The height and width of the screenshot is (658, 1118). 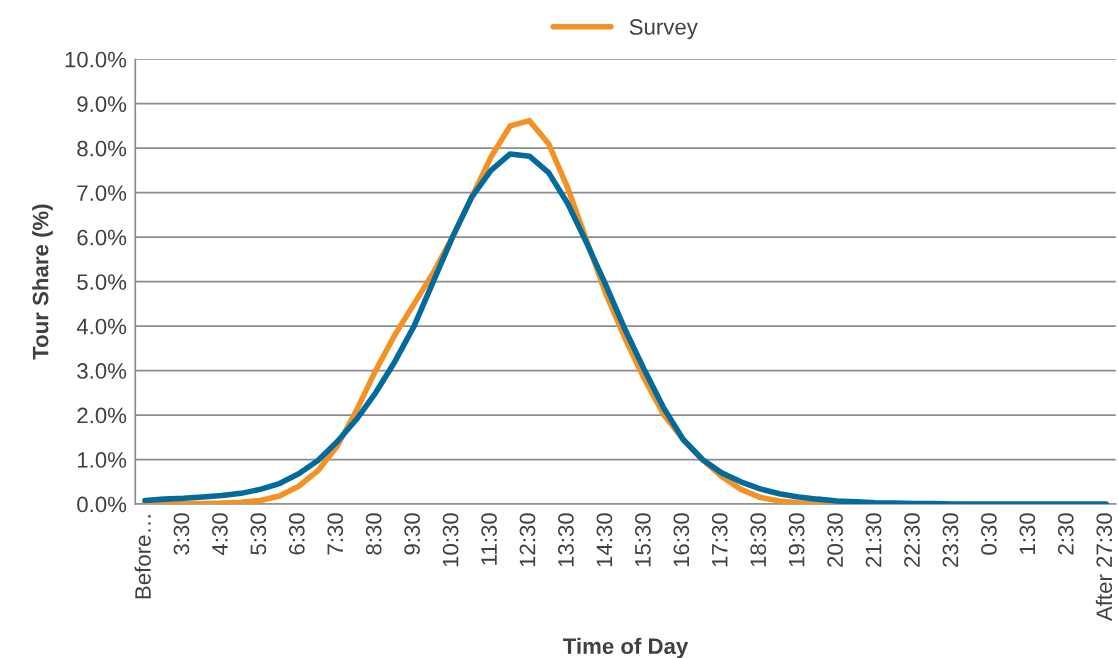 What do you see at coordinates (102, 104) in the screenshot?
I see `y-tick-label: 9.0%` at bounding box center [102, 104].